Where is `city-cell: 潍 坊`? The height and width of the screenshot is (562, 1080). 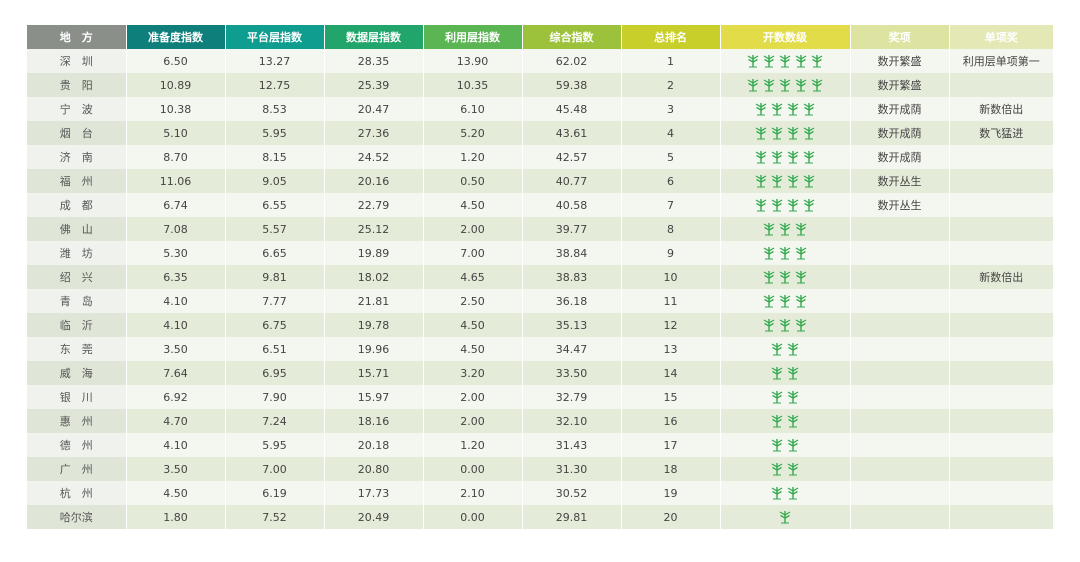
city-cell: 潍 坊 is located at coordinates (77, 253).